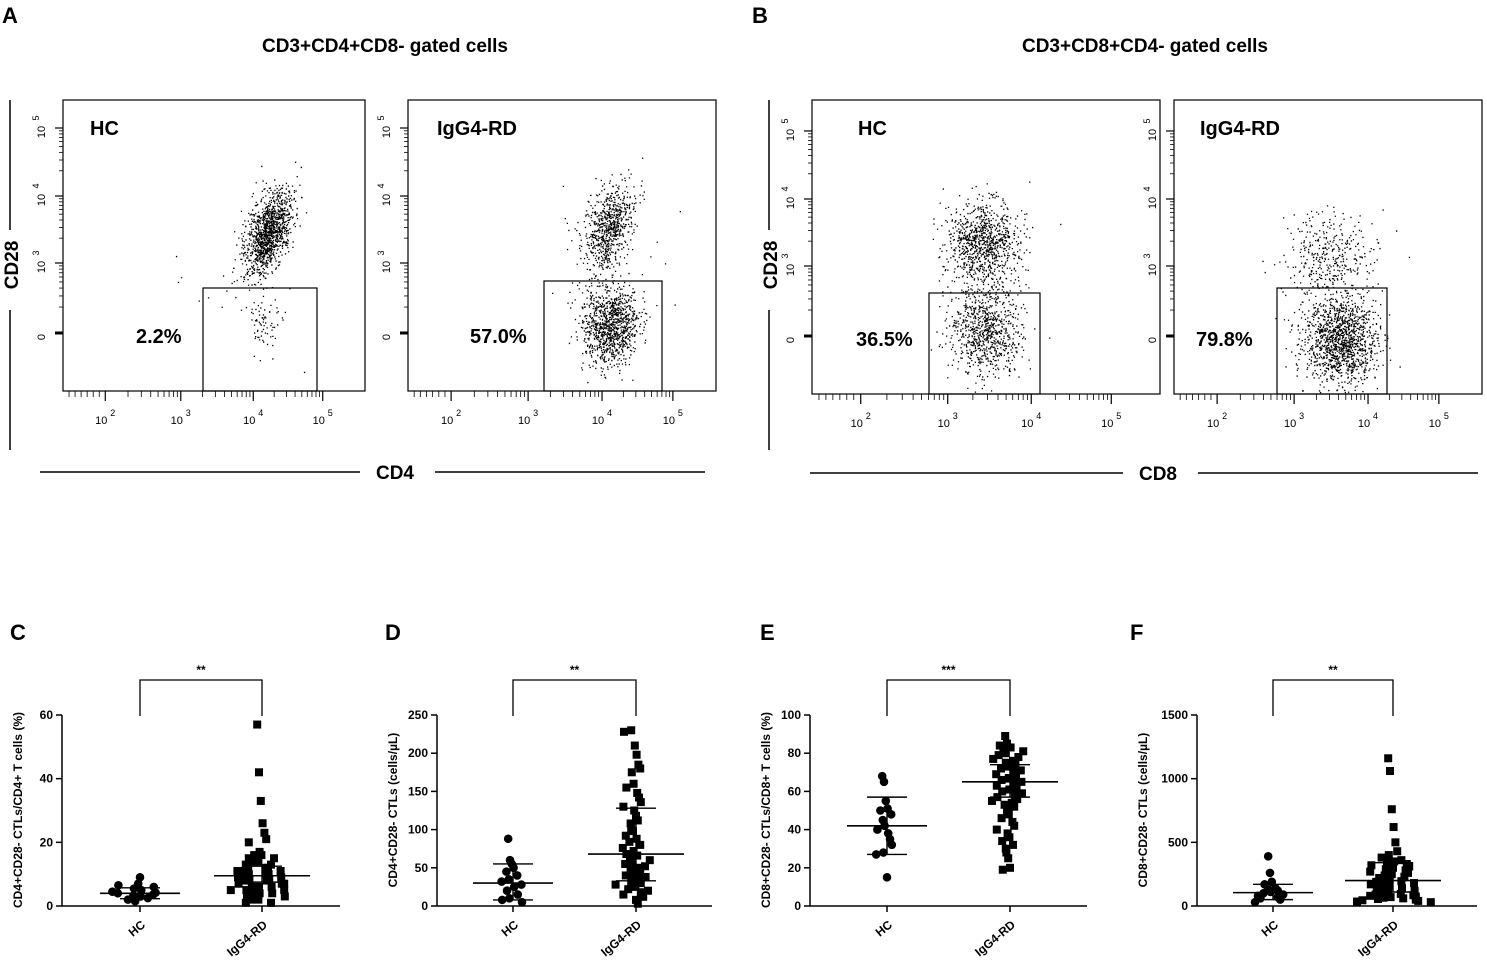  I want to click on y-tick-label: 10, so click(42, 200).